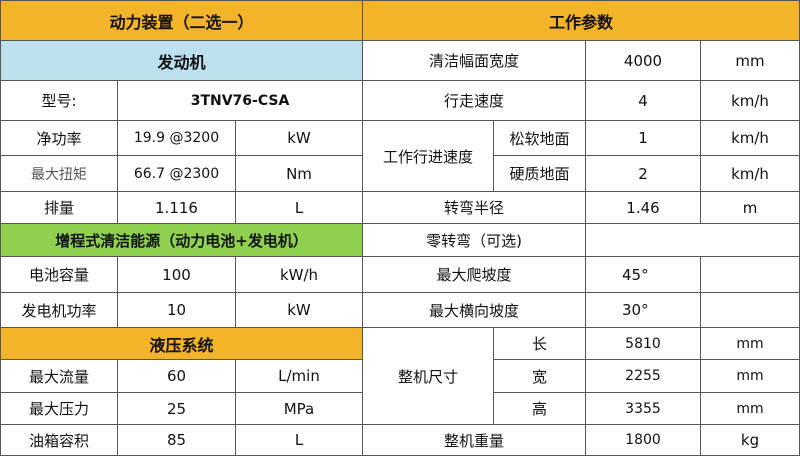 This screenshot has height=457, width=800. Describe the element at coordinates (581, 20) in the screenshot. I see `work-params-header: 工作参数` at that location.